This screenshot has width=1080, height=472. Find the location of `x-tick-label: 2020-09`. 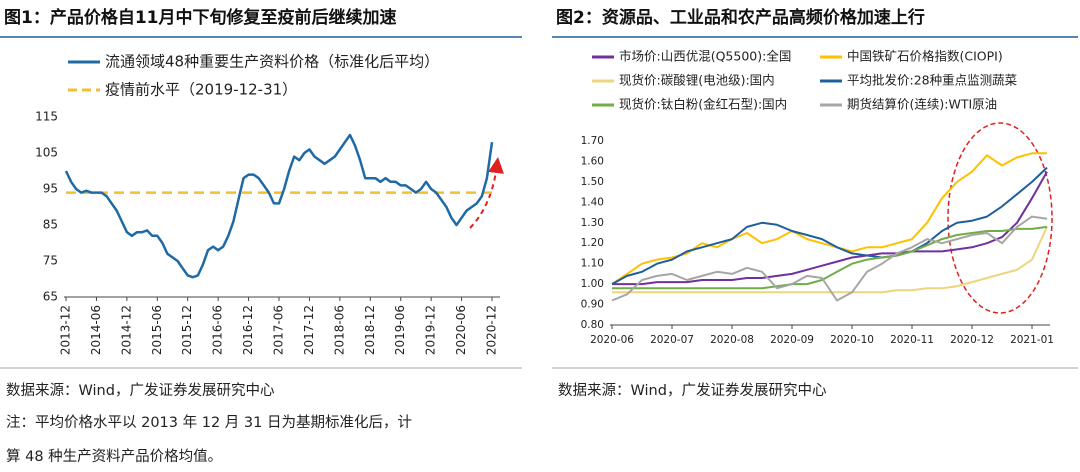

x-tick-label: 2020-09 is located at coordinates (792, 340).